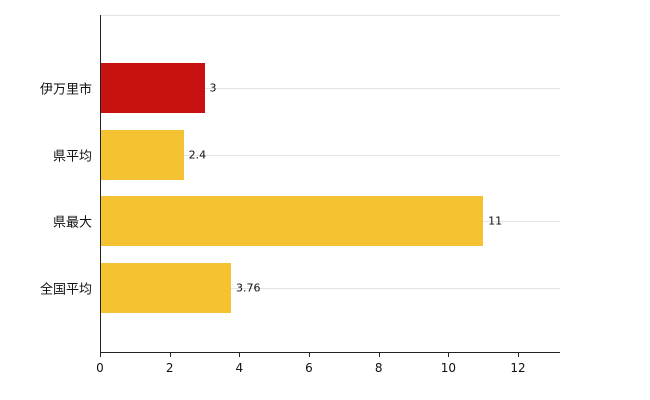 Image resolution: width=650 pixels, height=400 pixels. Describe the element at coordinates (518, 368) in the screenshot. I see `x-tick-label: 12` at that location.